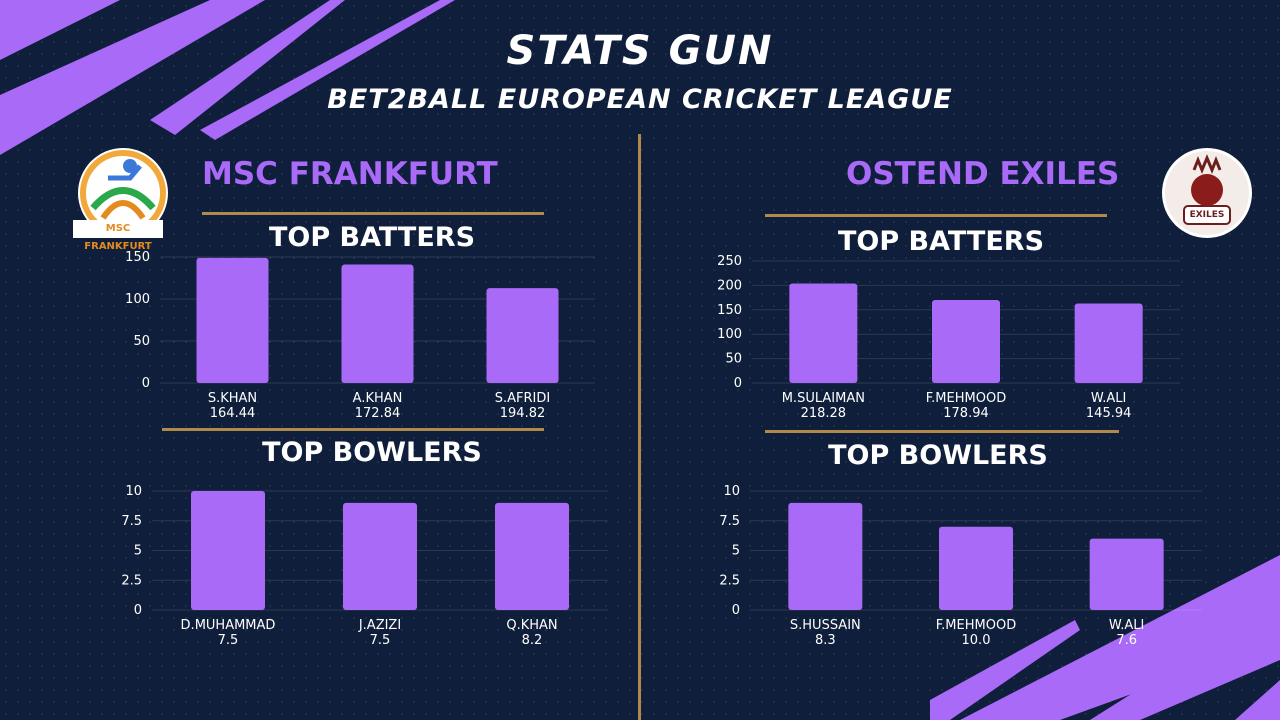  I want to click on category-label: S.HUSSAIN, so click(825, 625).